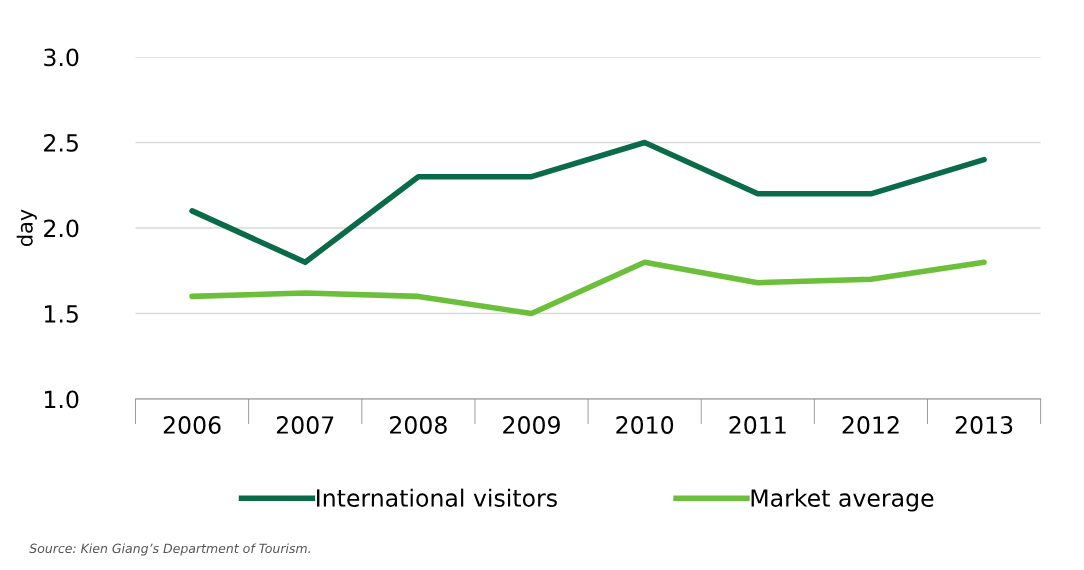 The image size is (1084, 570). I want to click on y-tick-label: 3.0, so click(61, 57).